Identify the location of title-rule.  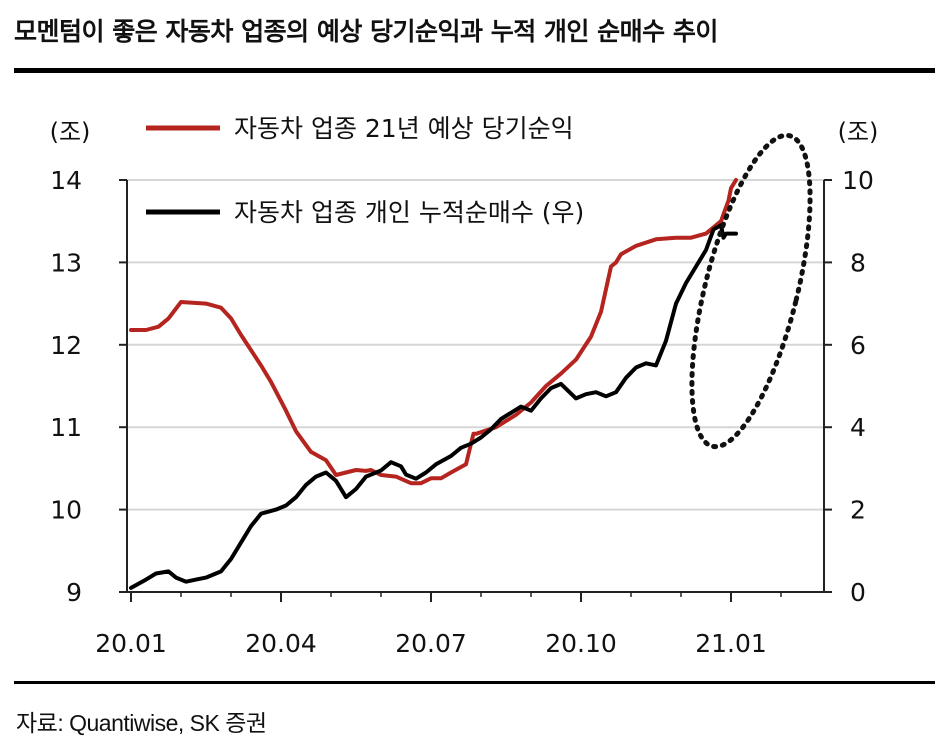
(474, 70).